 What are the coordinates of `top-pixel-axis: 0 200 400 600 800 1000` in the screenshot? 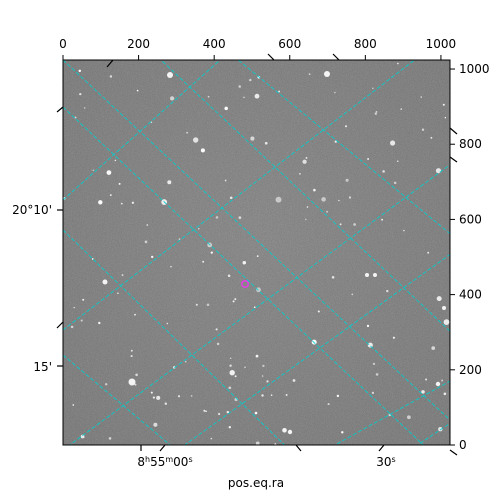 It's located at (257, 48).